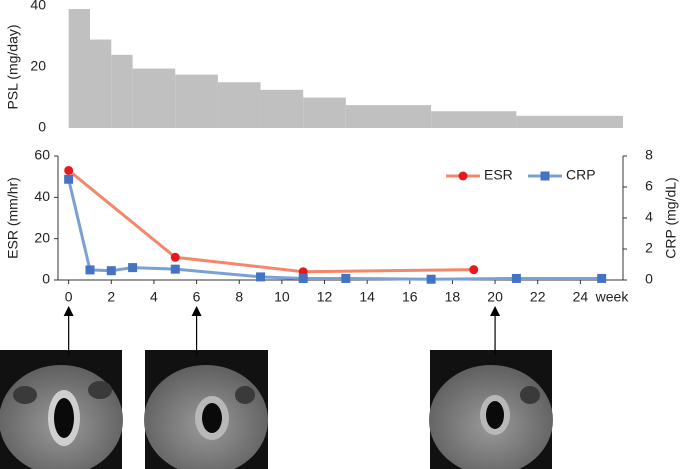 This screenshot has width=685, height=469. What do you see at coordinates (13, 218) in the screenshot?
I see `y-axis-label: ESR (mm/hr)` at bounding box center [13, 218].